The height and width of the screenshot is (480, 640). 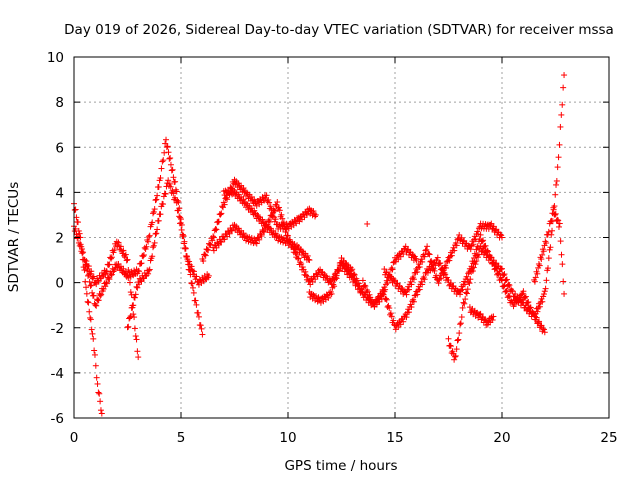 I want to click on series-outlier, so click(x=367, y=223).